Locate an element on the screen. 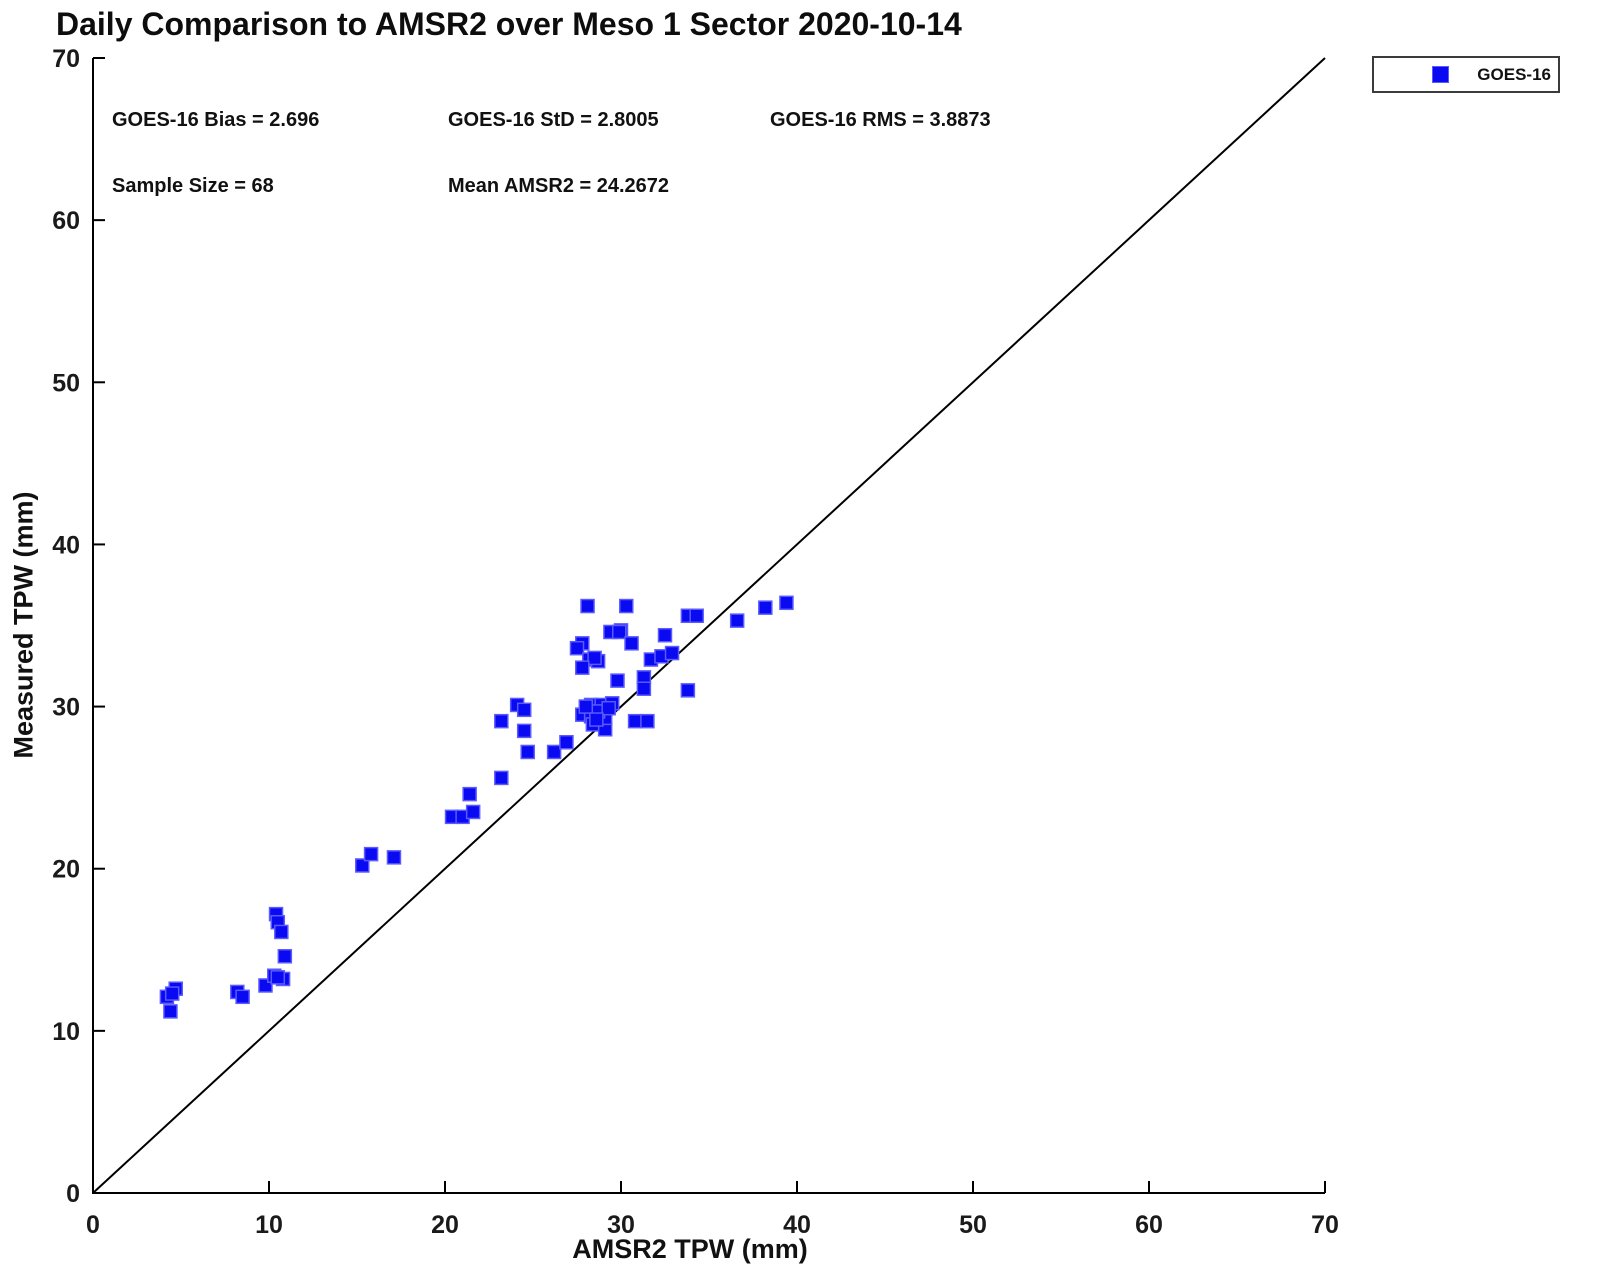 The height and width of the screenshot is (1274, 1600). legend-marker-square-icon is located at coordinates (1440, 74).